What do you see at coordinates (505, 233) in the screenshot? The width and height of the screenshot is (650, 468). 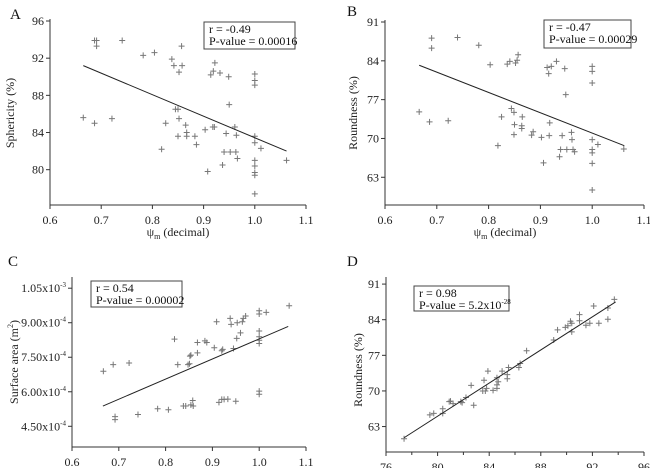 I see `x-axis-label: ψm (decimal)` at bounding box center [505, 233].